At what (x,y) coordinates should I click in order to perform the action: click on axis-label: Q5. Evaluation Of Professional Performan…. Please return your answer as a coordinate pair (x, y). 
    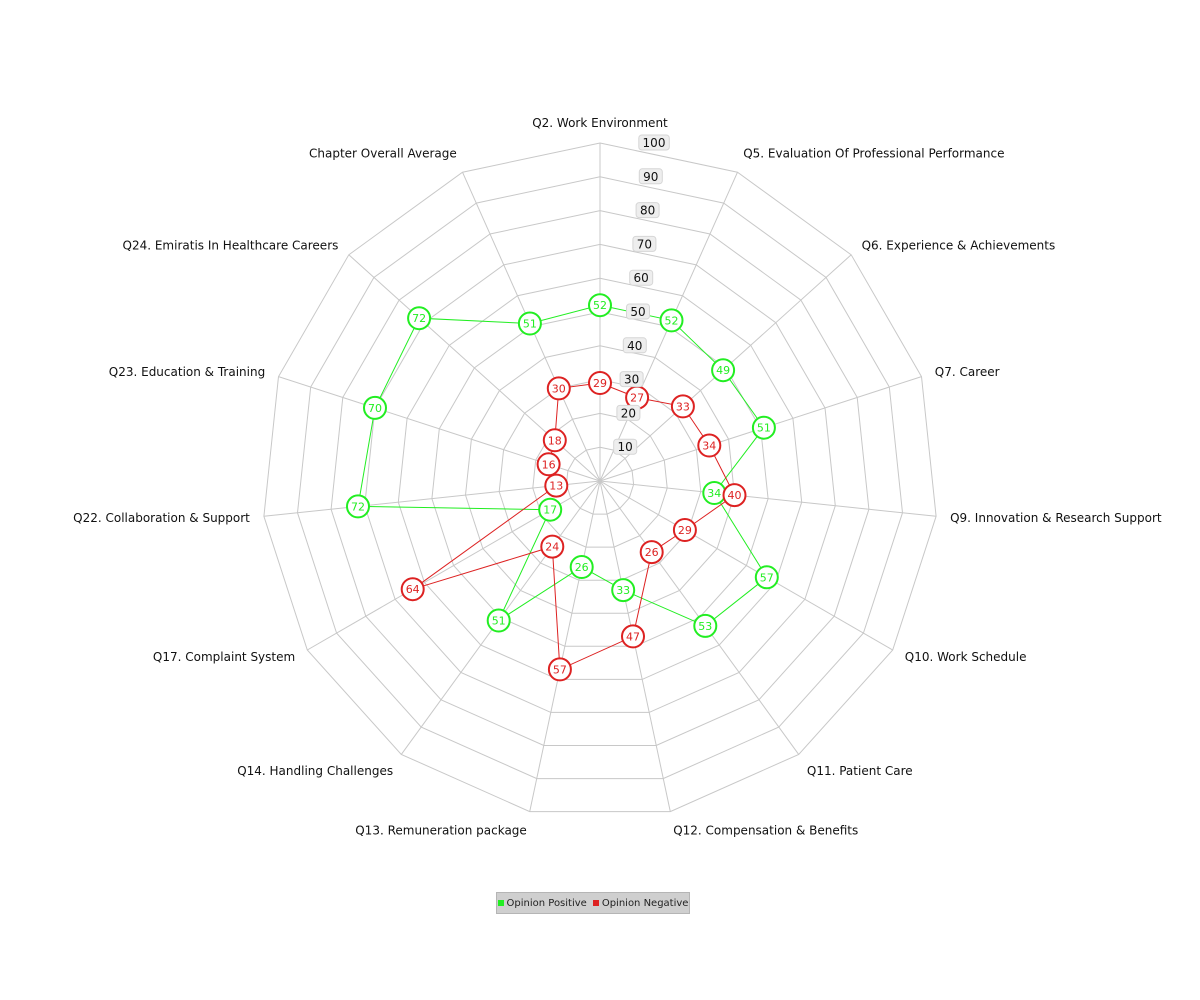
    Looking at the image, I should click on (873, 153).